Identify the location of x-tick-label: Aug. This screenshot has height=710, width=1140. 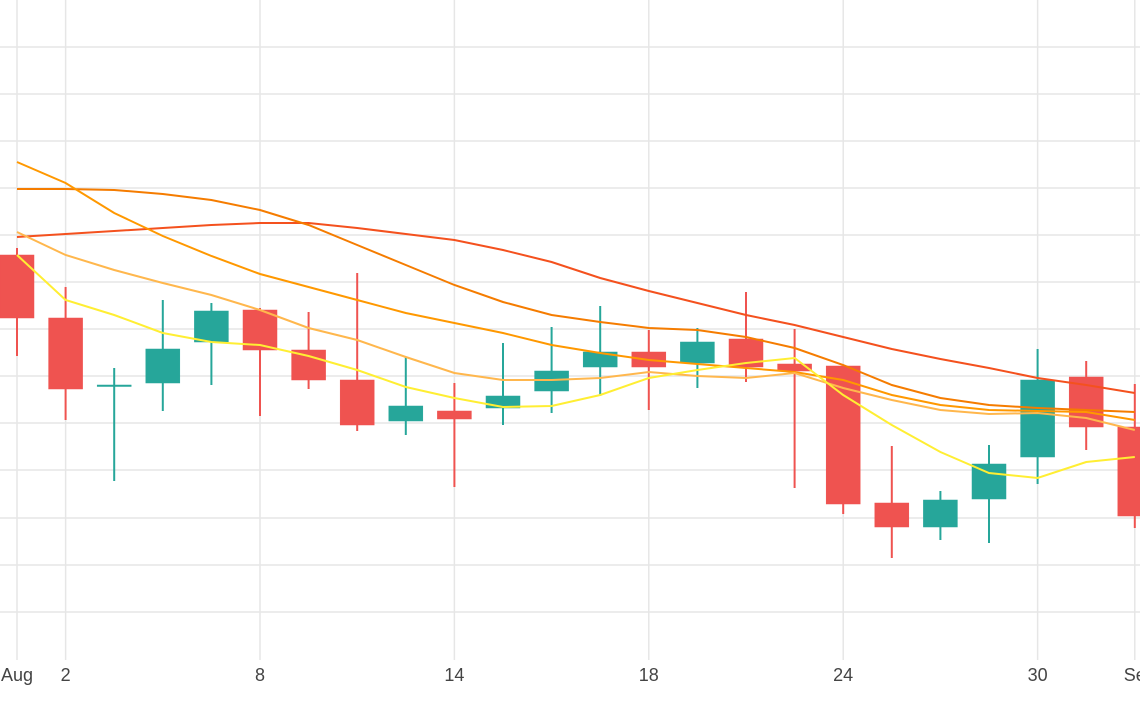
(17, 675).